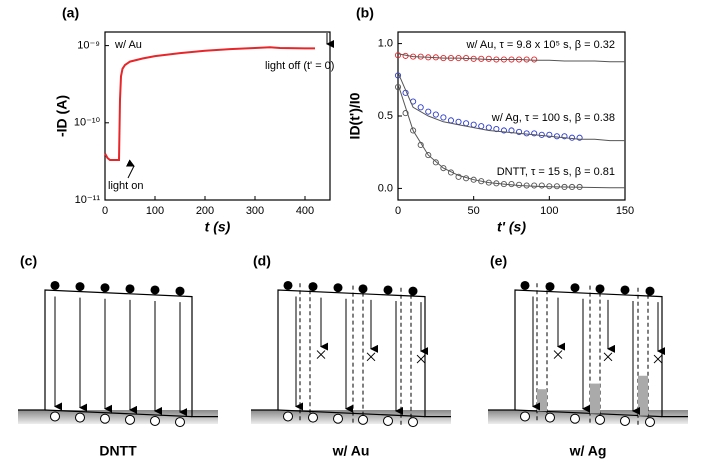  What do you see at coordinates (351, 451) in the screenshot?
I see `diagram-label: w/ Au` at bounding box center [351, 451].